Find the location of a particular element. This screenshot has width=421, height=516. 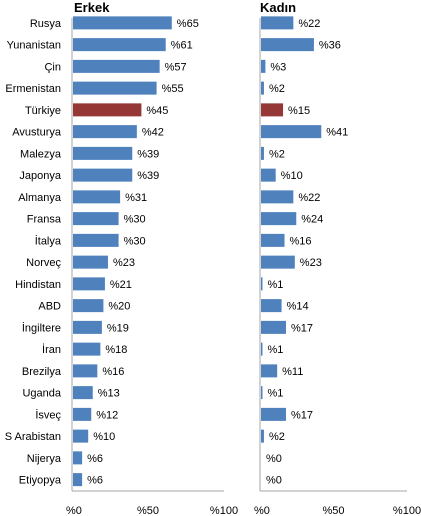

male-value-label: %12 is located at coordinates (107, 415).